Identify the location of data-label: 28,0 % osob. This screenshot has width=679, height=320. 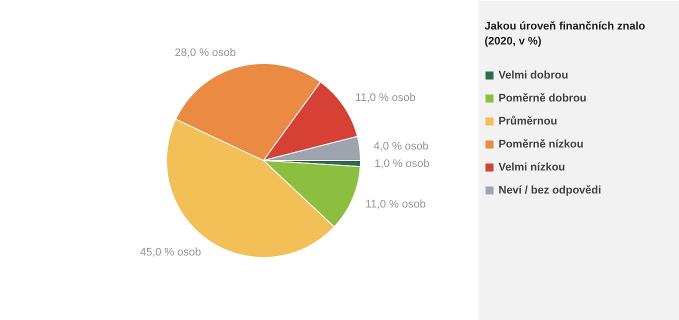
(205, 52).